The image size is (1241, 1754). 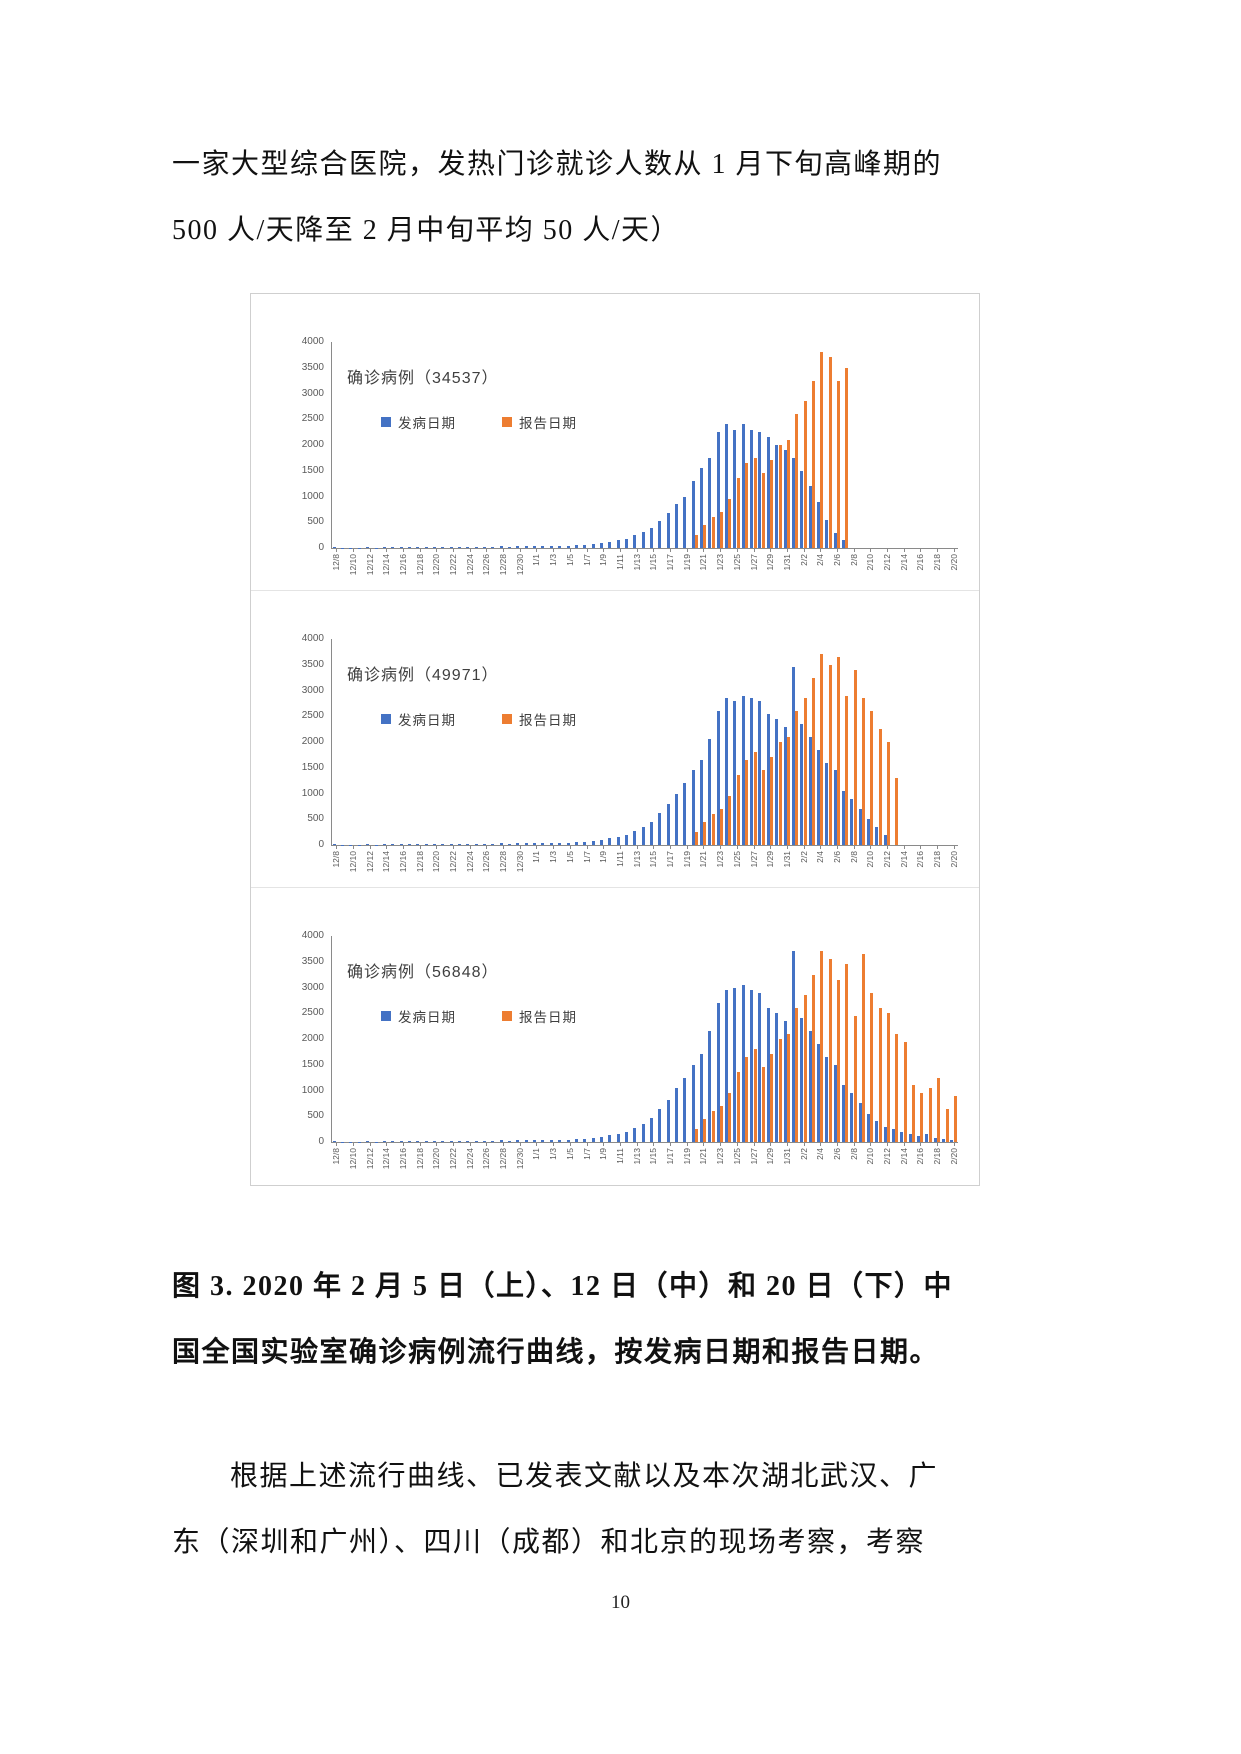 What do you see at coordinates (556, 1352) in the screenshot?
I see `caption-line-2: 国全国实验室确诊病例流行曲线，按发病日期和报告日期。` at bounding box center [556, 1352].